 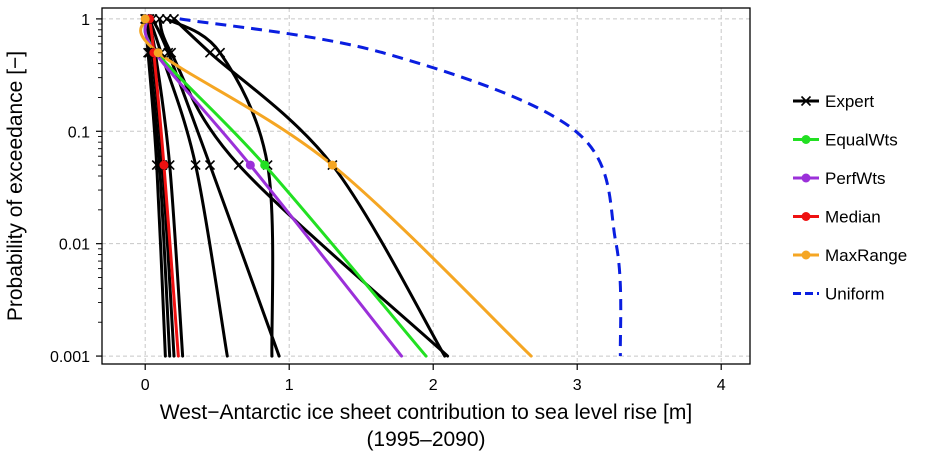 I want to click on series-line-median, so click(x=164, y=187).